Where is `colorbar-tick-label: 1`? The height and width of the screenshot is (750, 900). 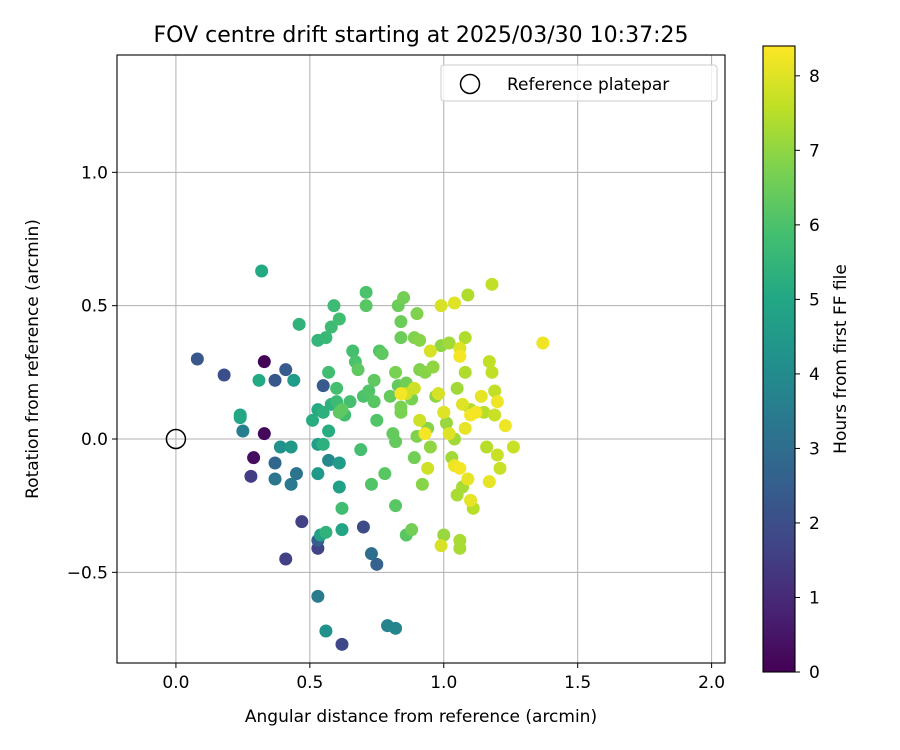
colorbar-tick-label: 1 is located at coordinates (814, 598).